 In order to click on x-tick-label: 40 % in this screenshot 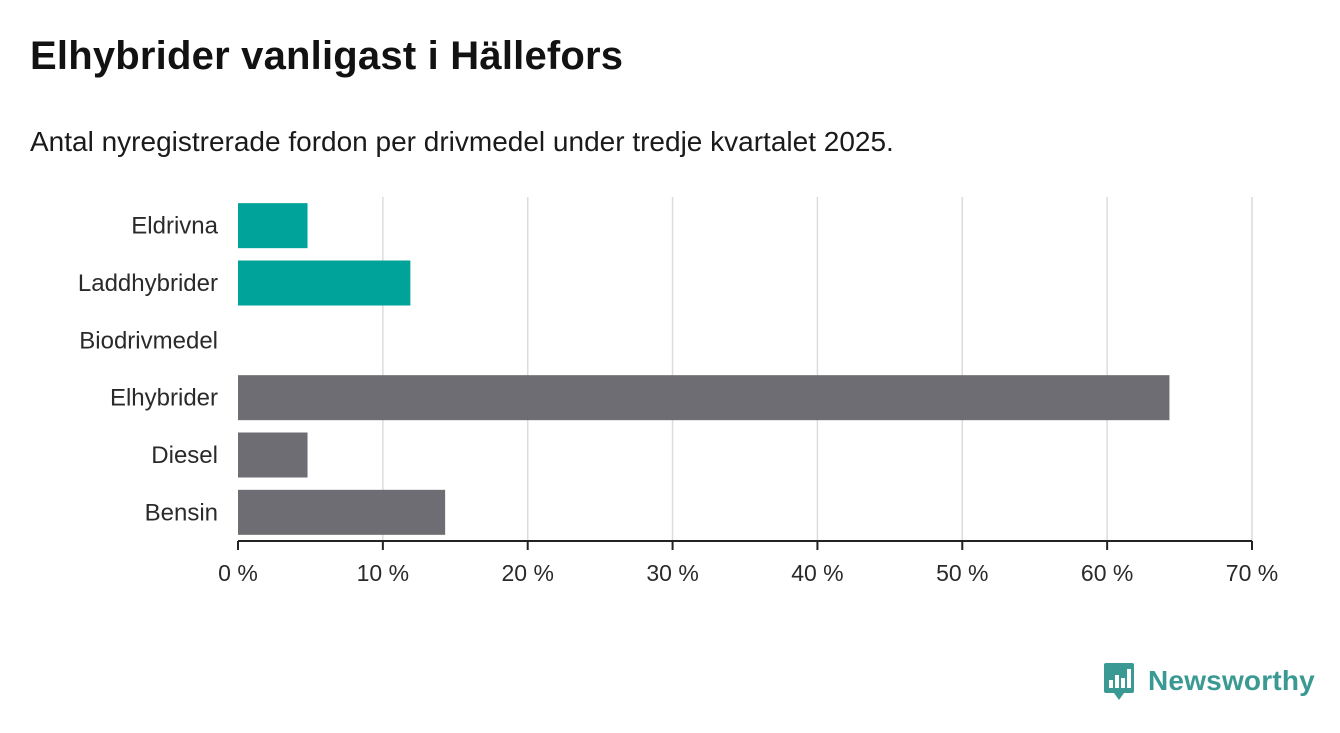, I will do `click(817, 573)`.